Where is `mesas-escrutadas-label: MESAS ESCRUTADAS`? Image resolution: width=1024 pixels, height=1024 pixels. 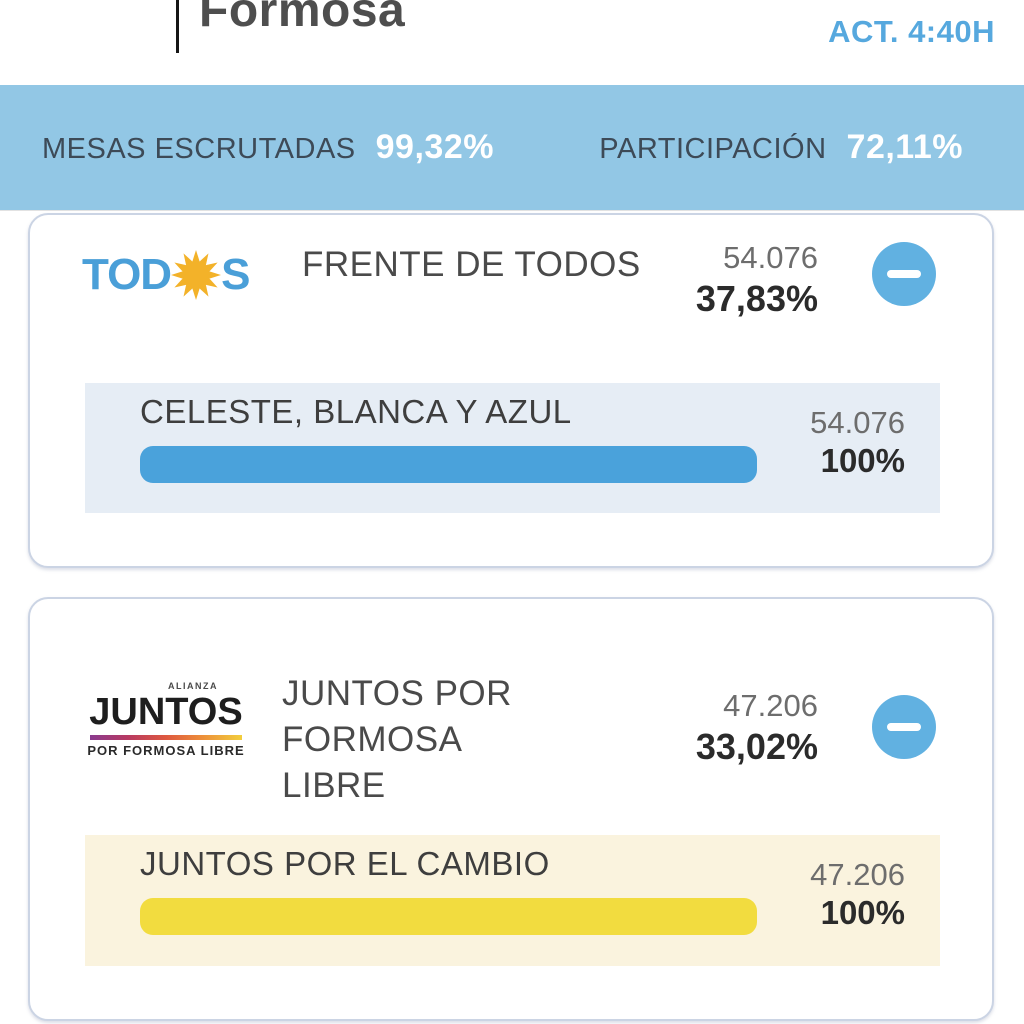 mesas-escrutadas-label: MESAS ESCRUTADAS is located at coordinates (199, 149).